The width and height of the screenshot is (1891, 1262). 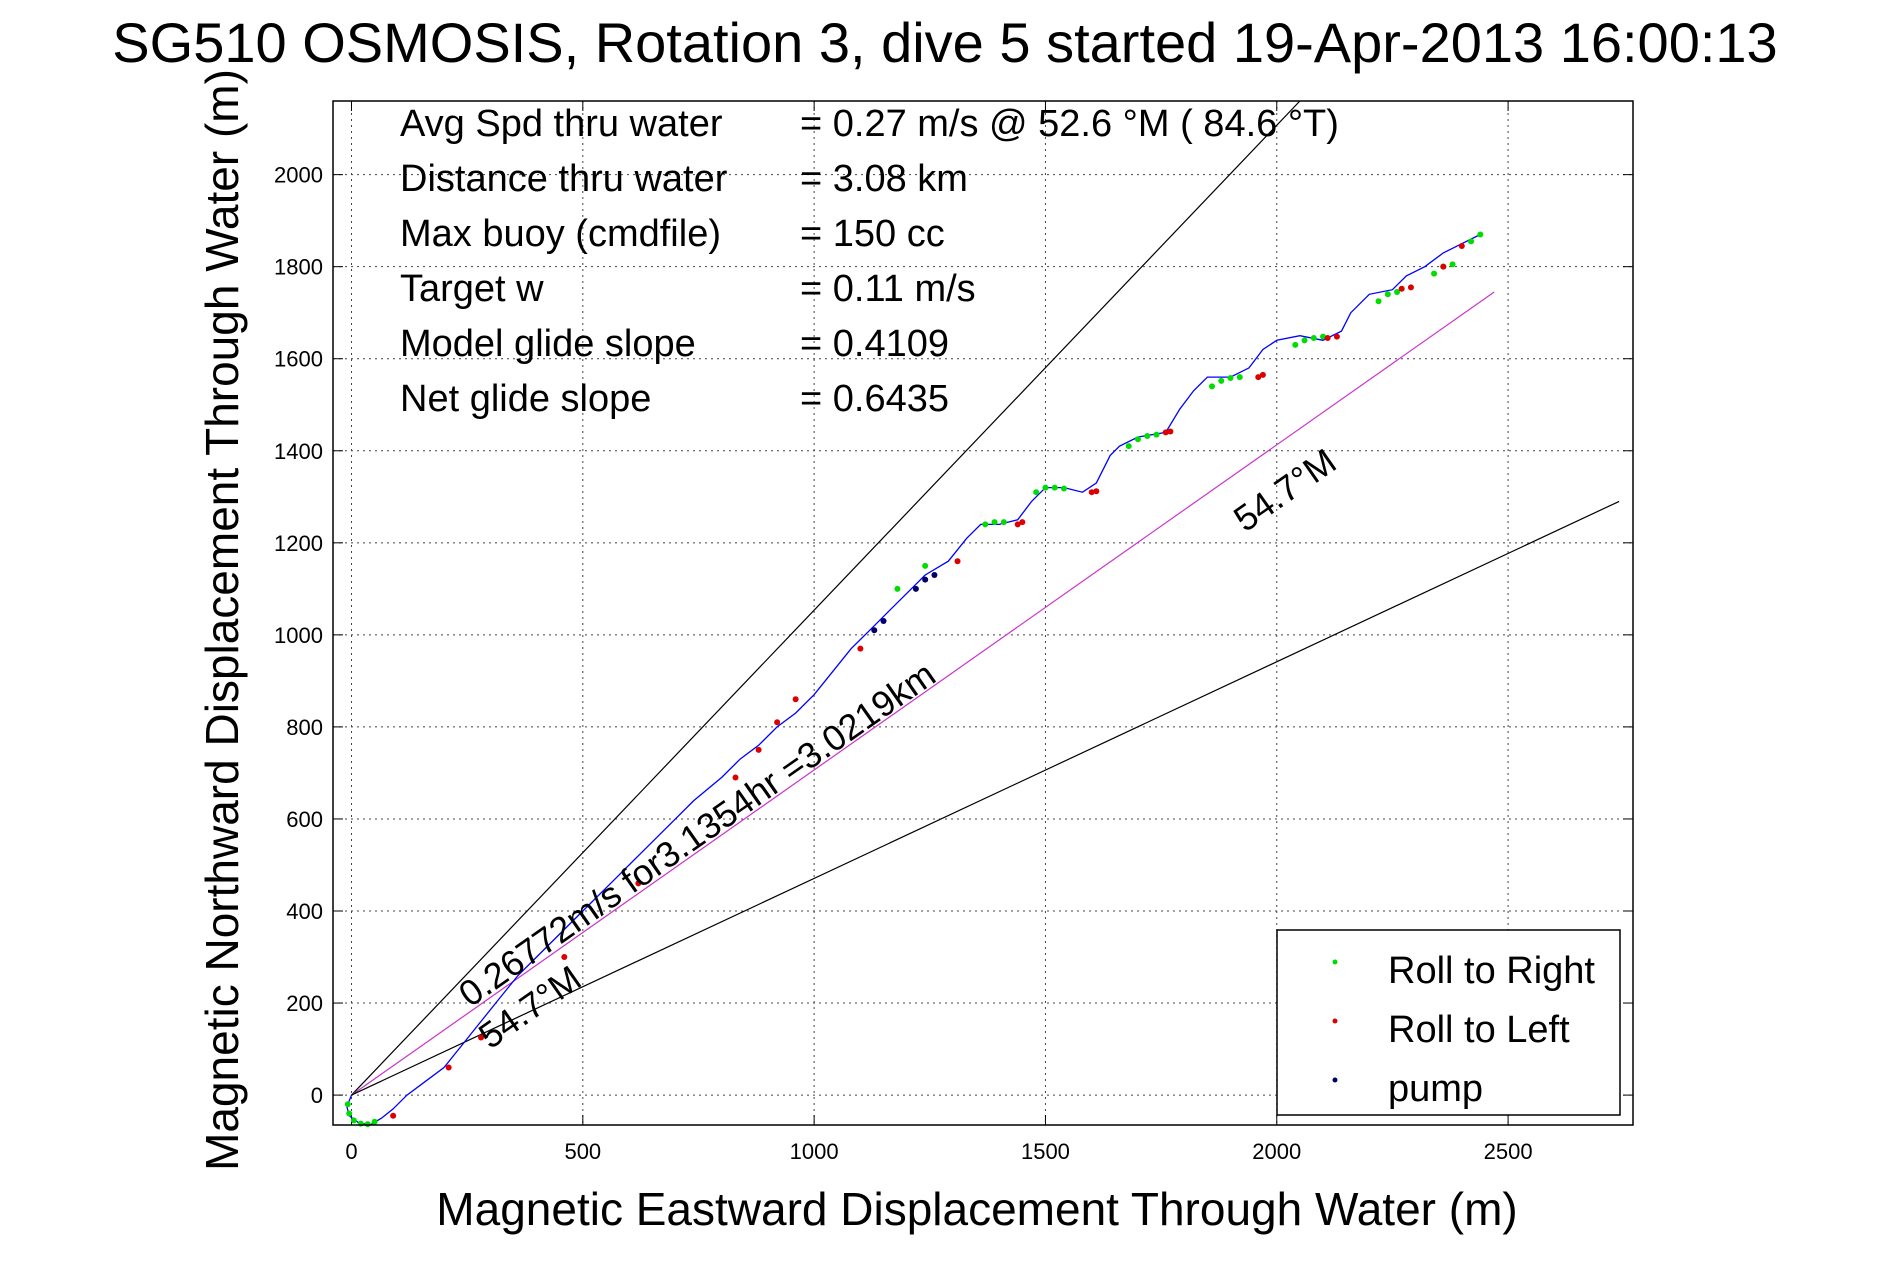 What do you see at coordinates (1479, 1030) in the screenshot?
I see `legend-label-roll-left: Roll to Left` at bounding box center [1479, 1030].